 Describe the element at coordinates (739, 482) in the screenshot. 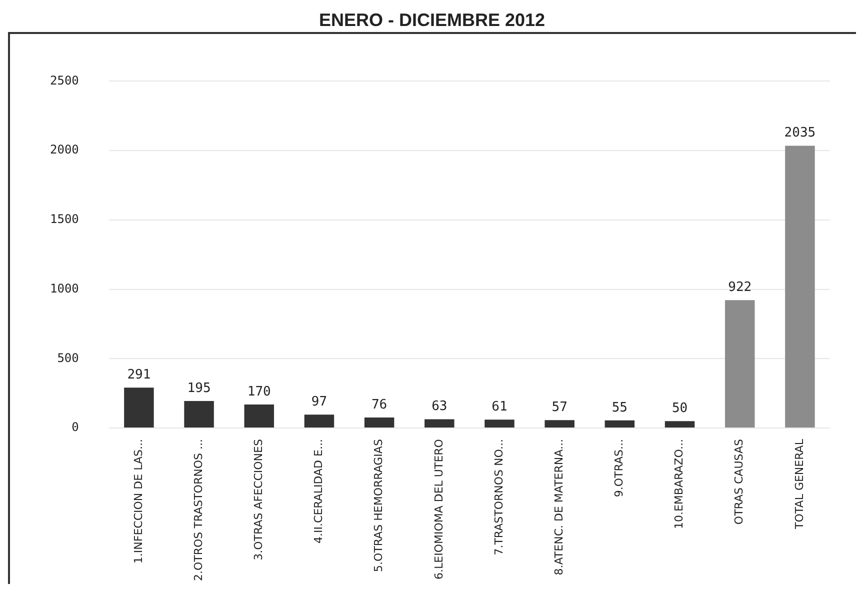

I see `x-tick-label: OTRAS CAUSAS` at that location.